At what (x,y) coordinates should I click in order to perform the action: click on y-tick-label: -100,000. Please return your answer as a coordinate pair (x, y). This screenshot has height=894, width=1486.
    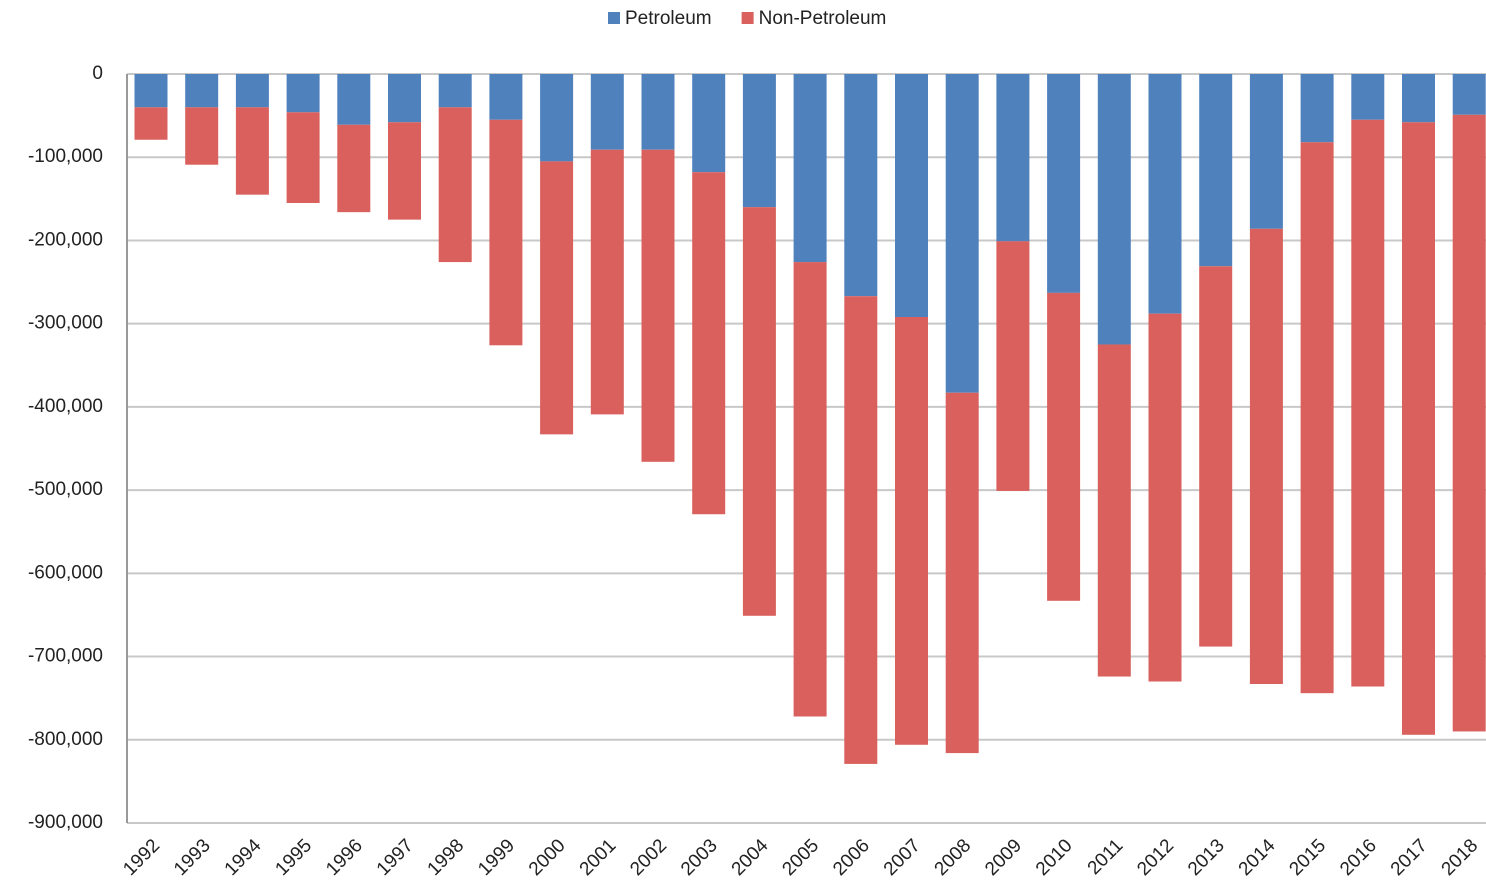
    Looking at the image, I should click on (65, 156).